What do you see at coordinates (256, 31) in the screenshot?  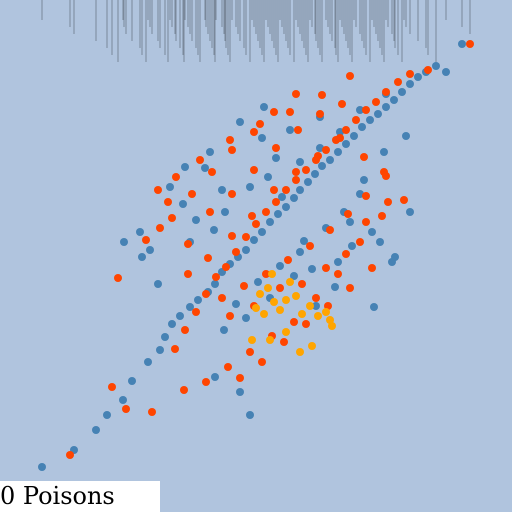 I see `top-rug-marks` at bounding box center [256, 31].